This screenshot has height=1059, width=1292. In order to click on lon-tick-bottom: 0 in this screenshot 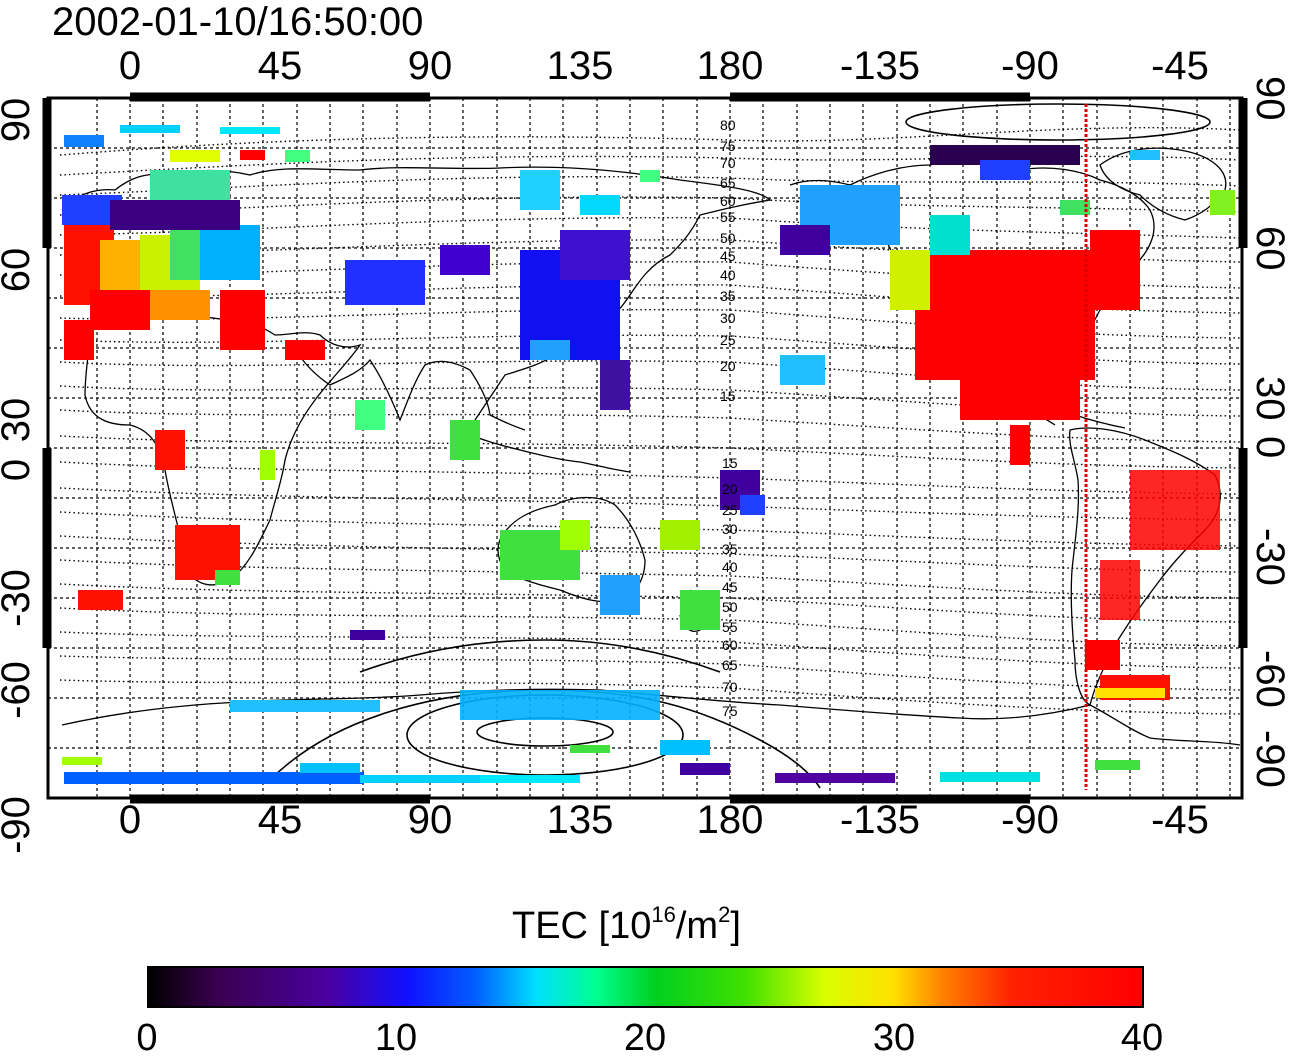, I will do `click(130, 820)`.